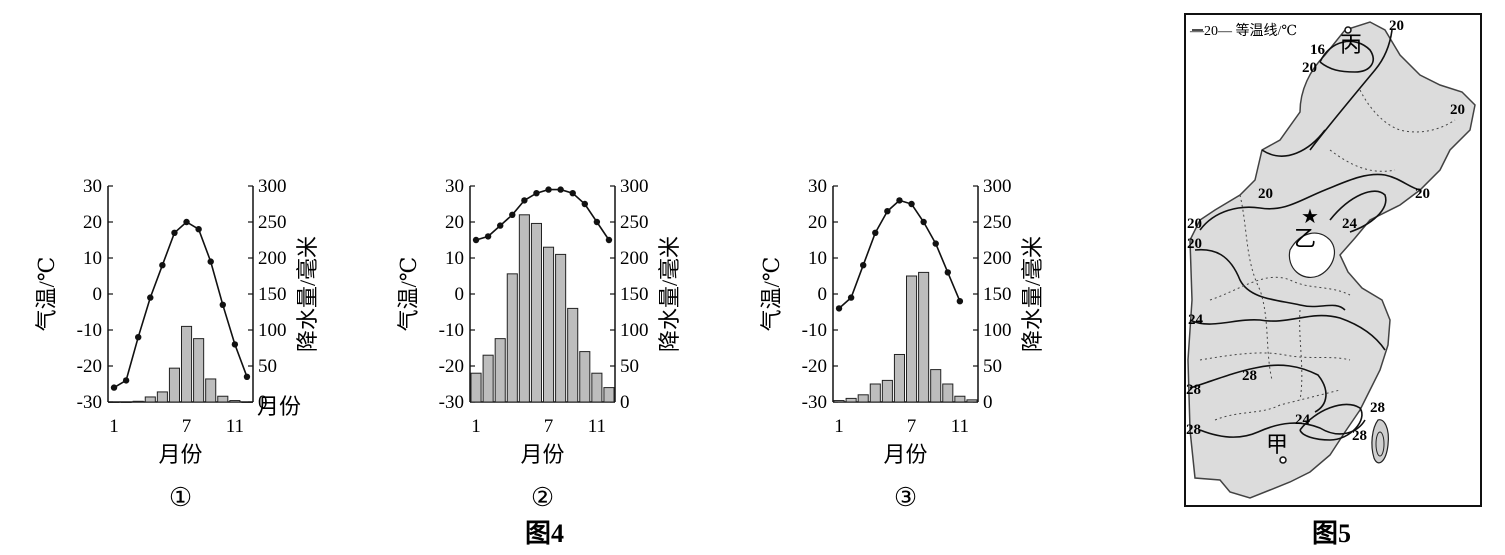  I want to click on place-yi-label: 乙, so click(1305, 238).